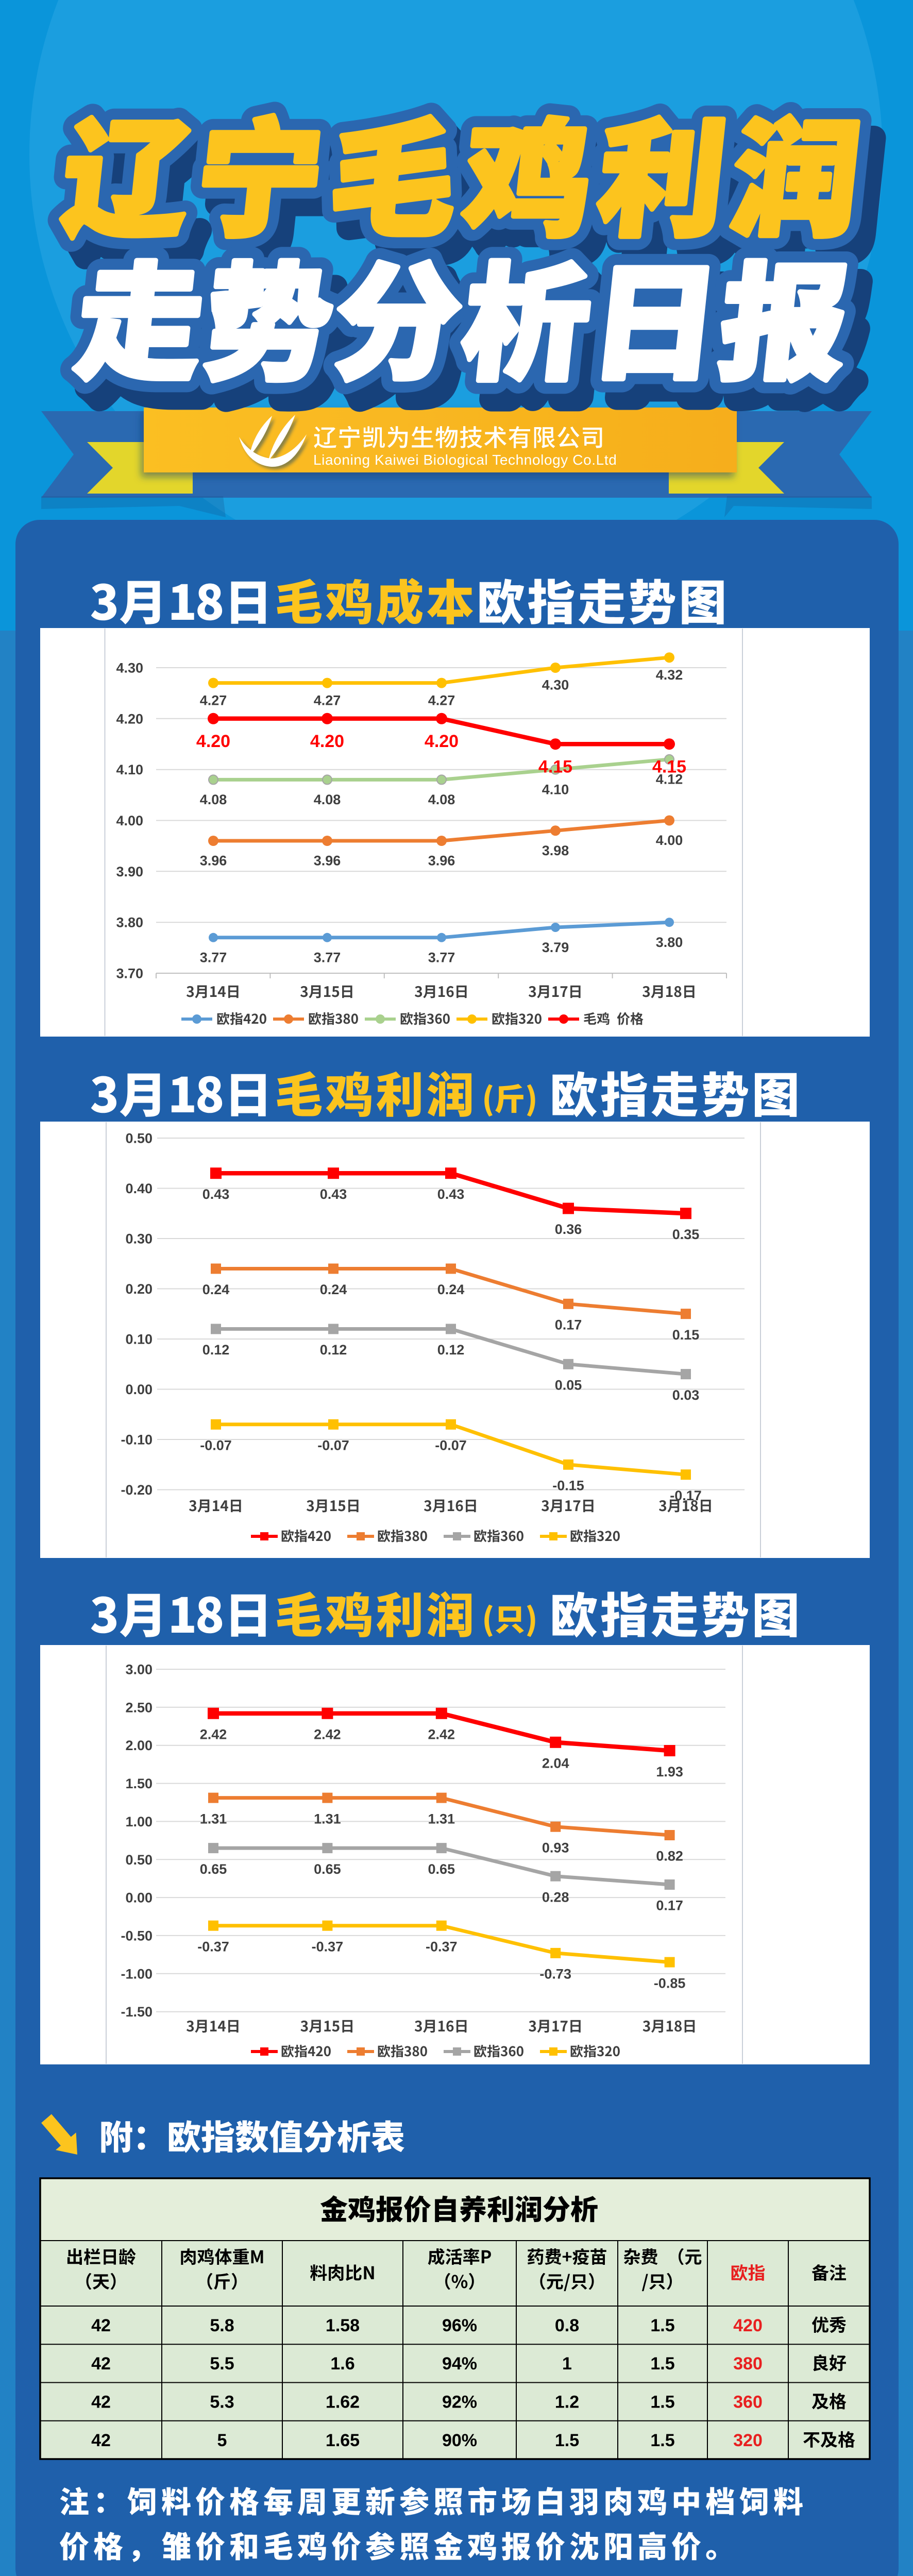 The height and width of the screenshot is (2576, 913). Describe the element at coordinates (669, 1856) in the screenshot. I see `svg-text: 0.82` at that location.